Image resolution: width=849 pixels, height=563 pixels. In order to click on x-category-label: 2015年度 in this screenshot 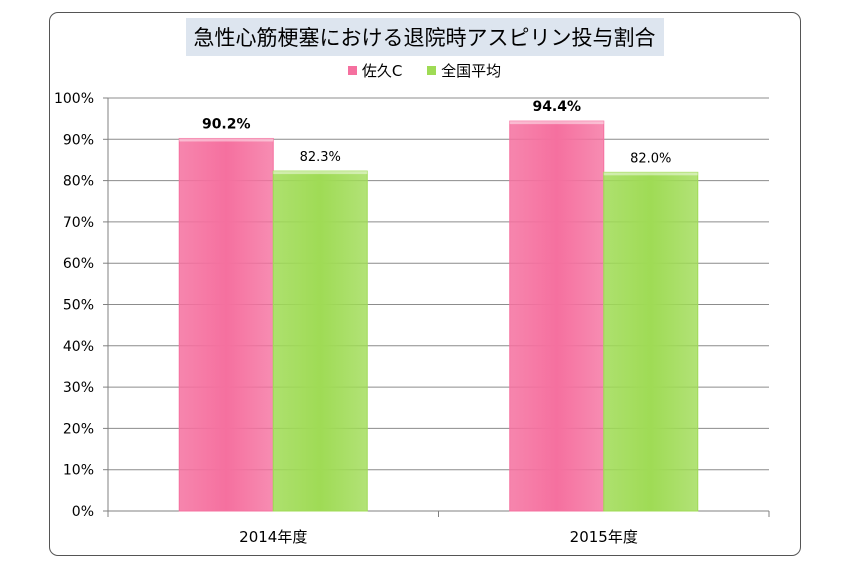, I will do `click(604, 537)`.